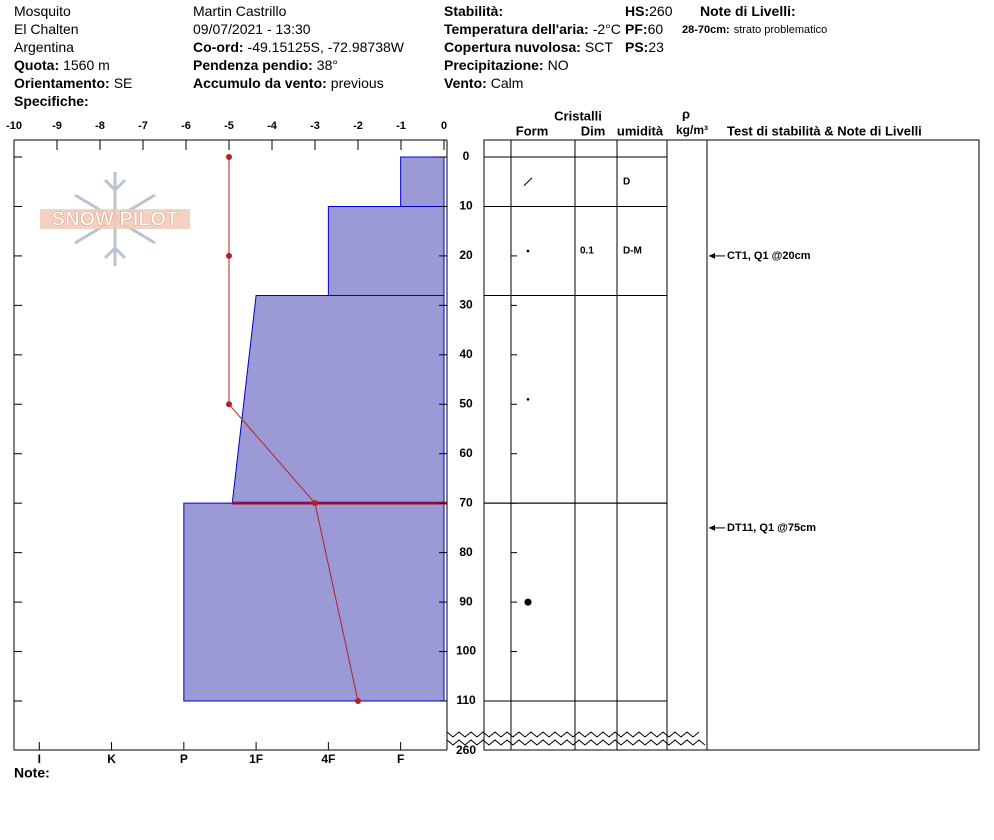  Describe the element at coordinates (607, 29) in the screenshot. I see `field-value: -2°C` at that location.